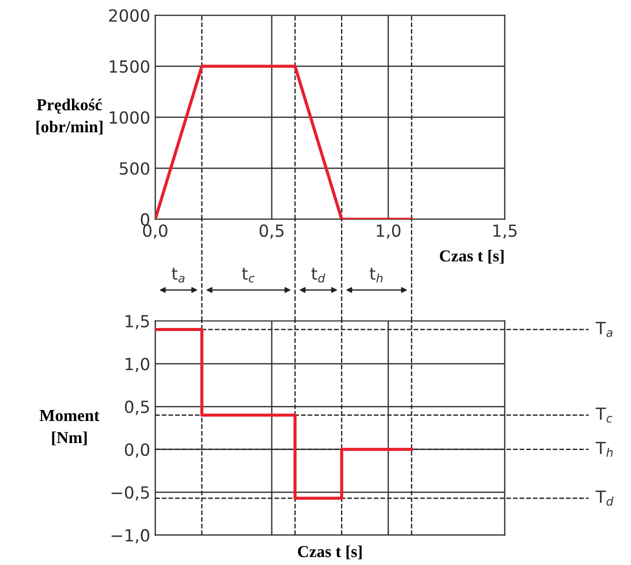  What do you see at coordinates (505, 231) in the screenshot?
I see `x-tick-label: 1,5` at bounding box center [505, 231].